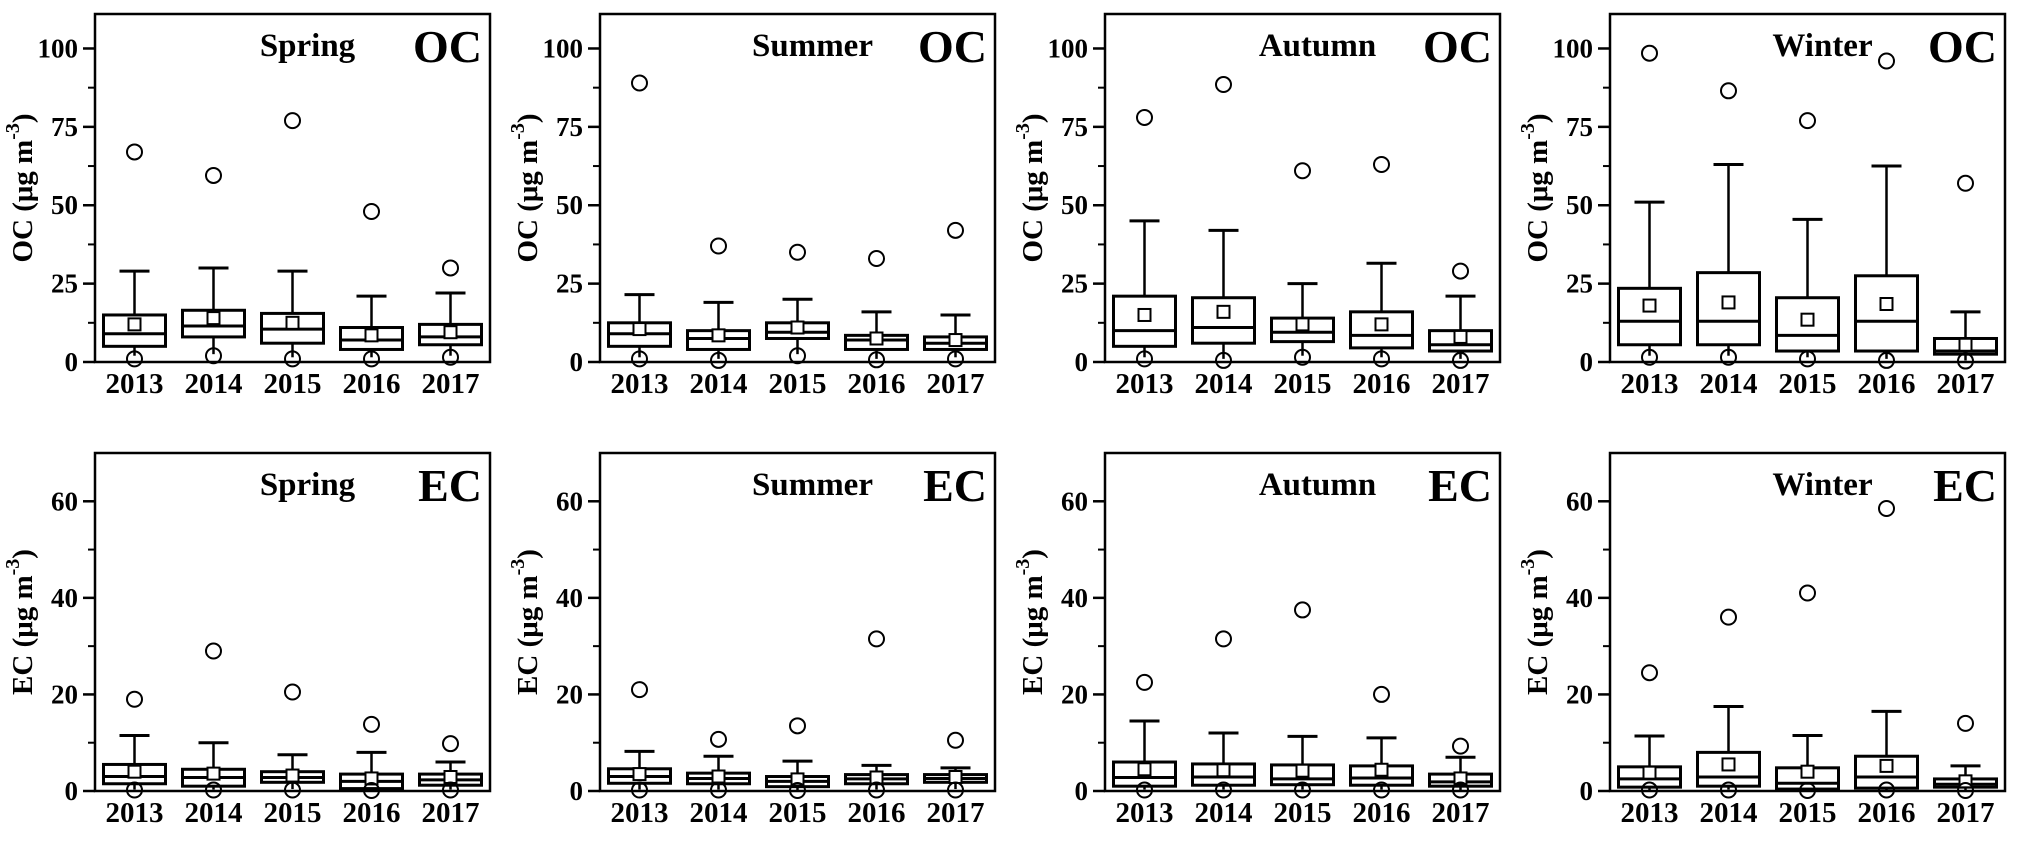 The height and width of the screenshot is (841, 2020). What do you see at coordinates (563, 48) in the screenshot?
I see `y-tick-label: 100` at bounding box center [563, 48].